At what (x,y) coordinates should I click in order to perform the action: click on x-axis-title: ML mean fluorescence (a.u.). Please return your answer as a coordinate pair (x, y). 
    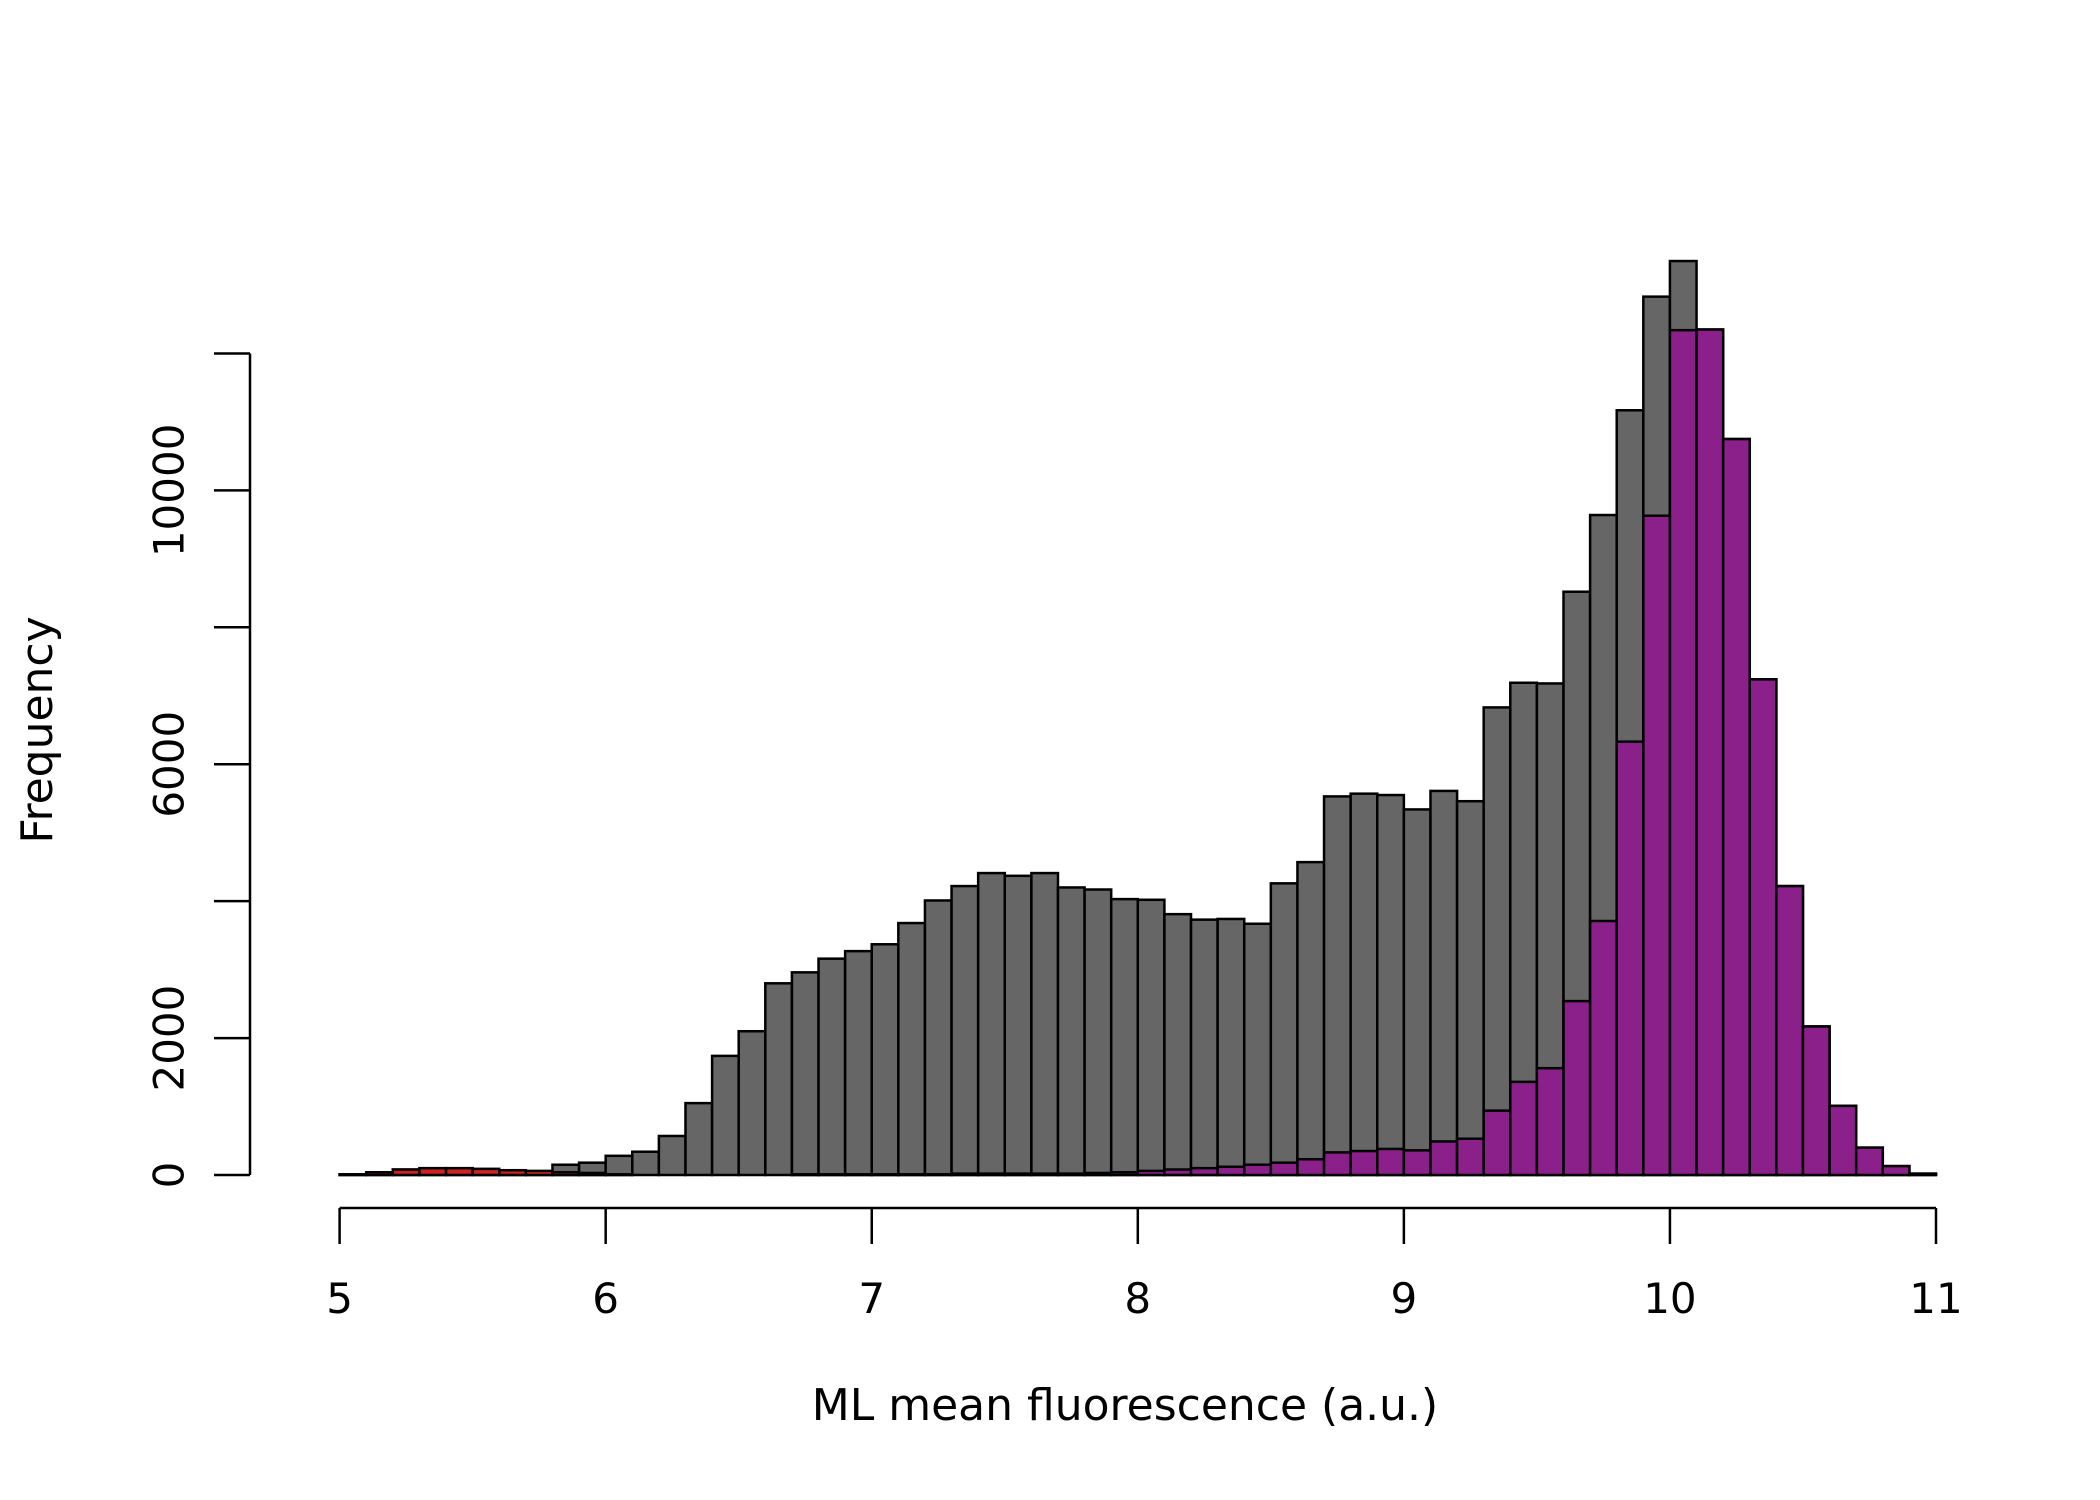
    Looking at the image, I should click on (1125, 1405).